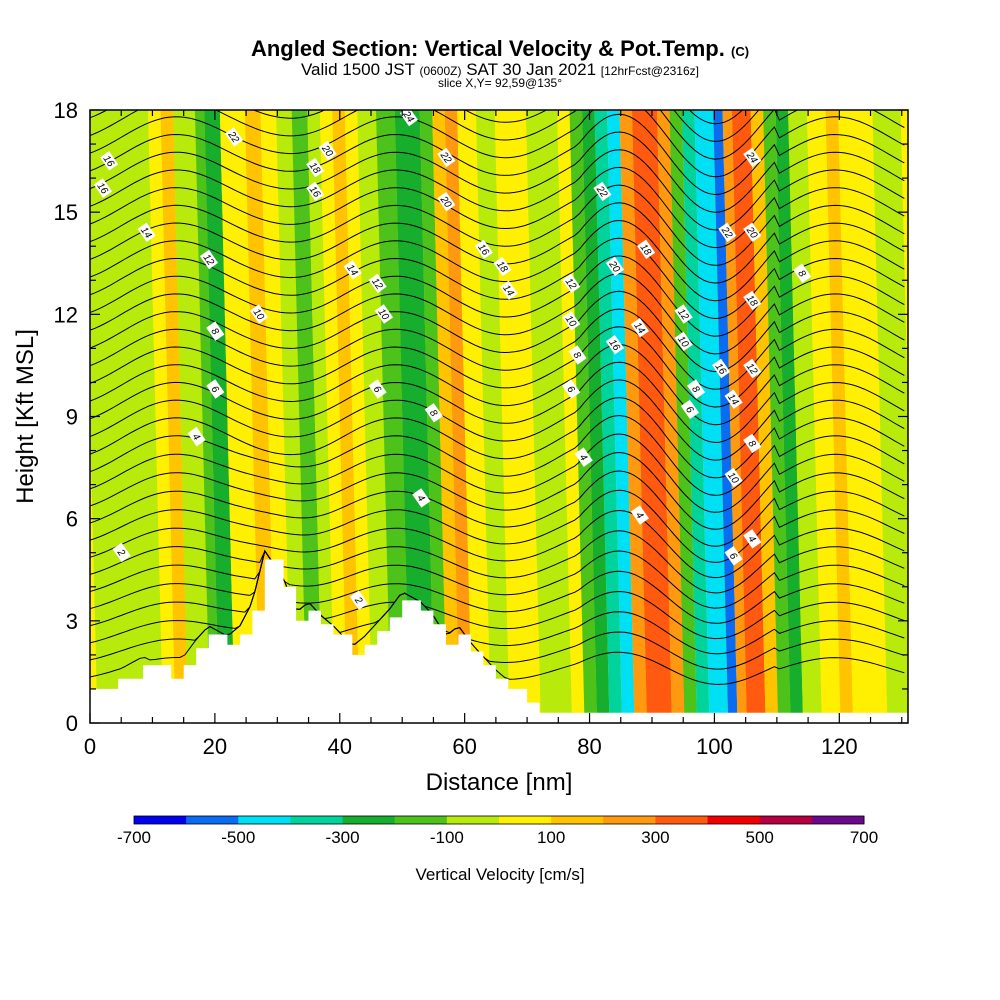  What do you see at coordinates (72, 519) in the screenshot?
I see `y-tick-label: 6` at bounding box center [72, 519].